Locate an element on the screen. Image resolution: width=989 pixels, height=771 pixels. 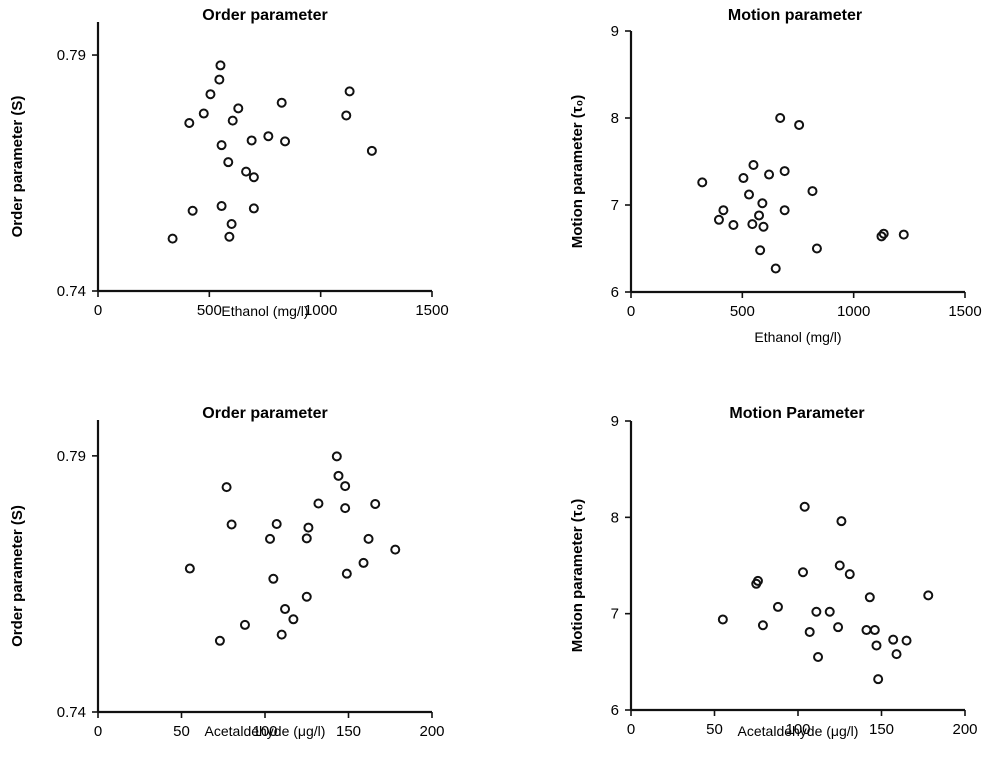
panel-4-x-tick-label: 0 is located at coordinates (631, 729).